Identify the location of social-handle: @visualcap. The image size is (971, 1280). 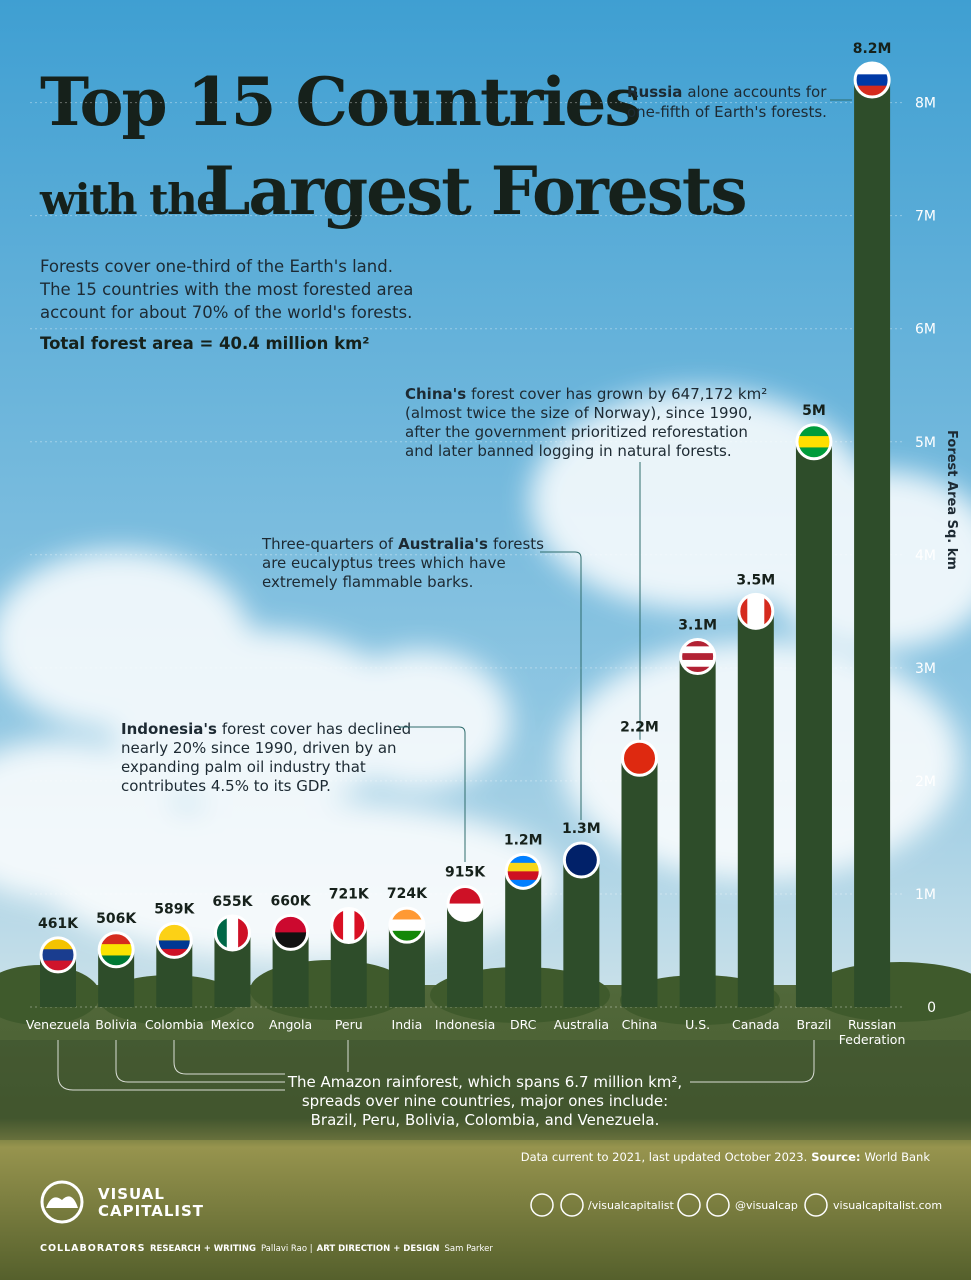
(766, 1205).